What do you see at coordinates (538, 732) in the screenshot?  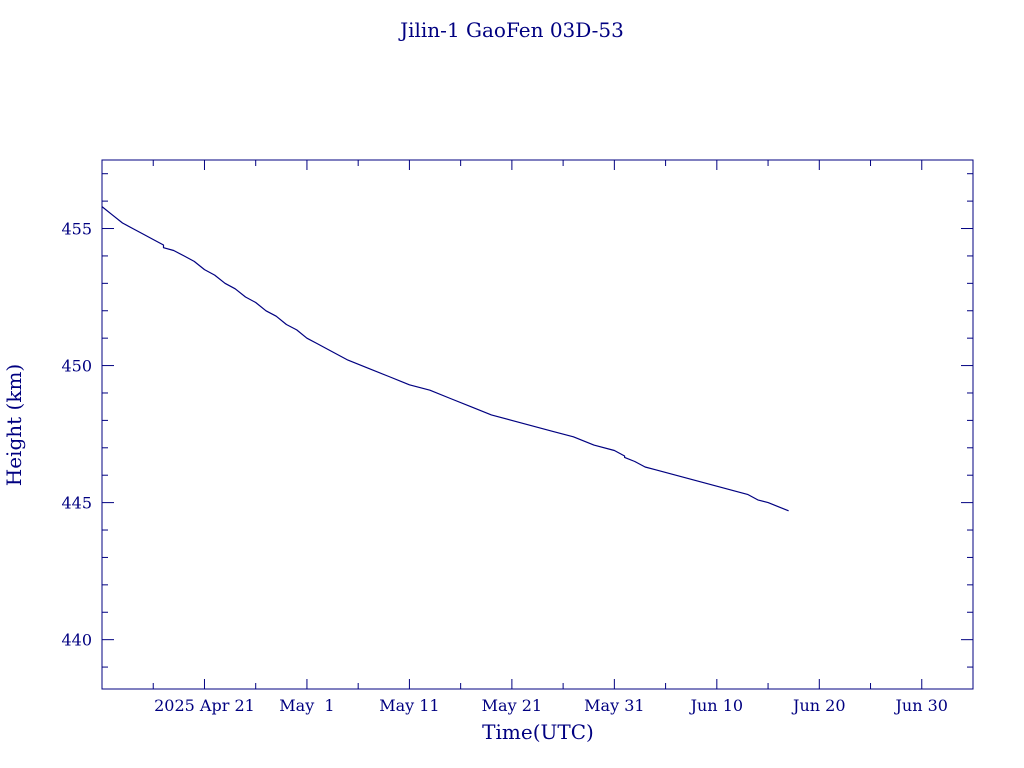 I see `x-axis-label: Time(UTC)` at bounding box center [538, 732].